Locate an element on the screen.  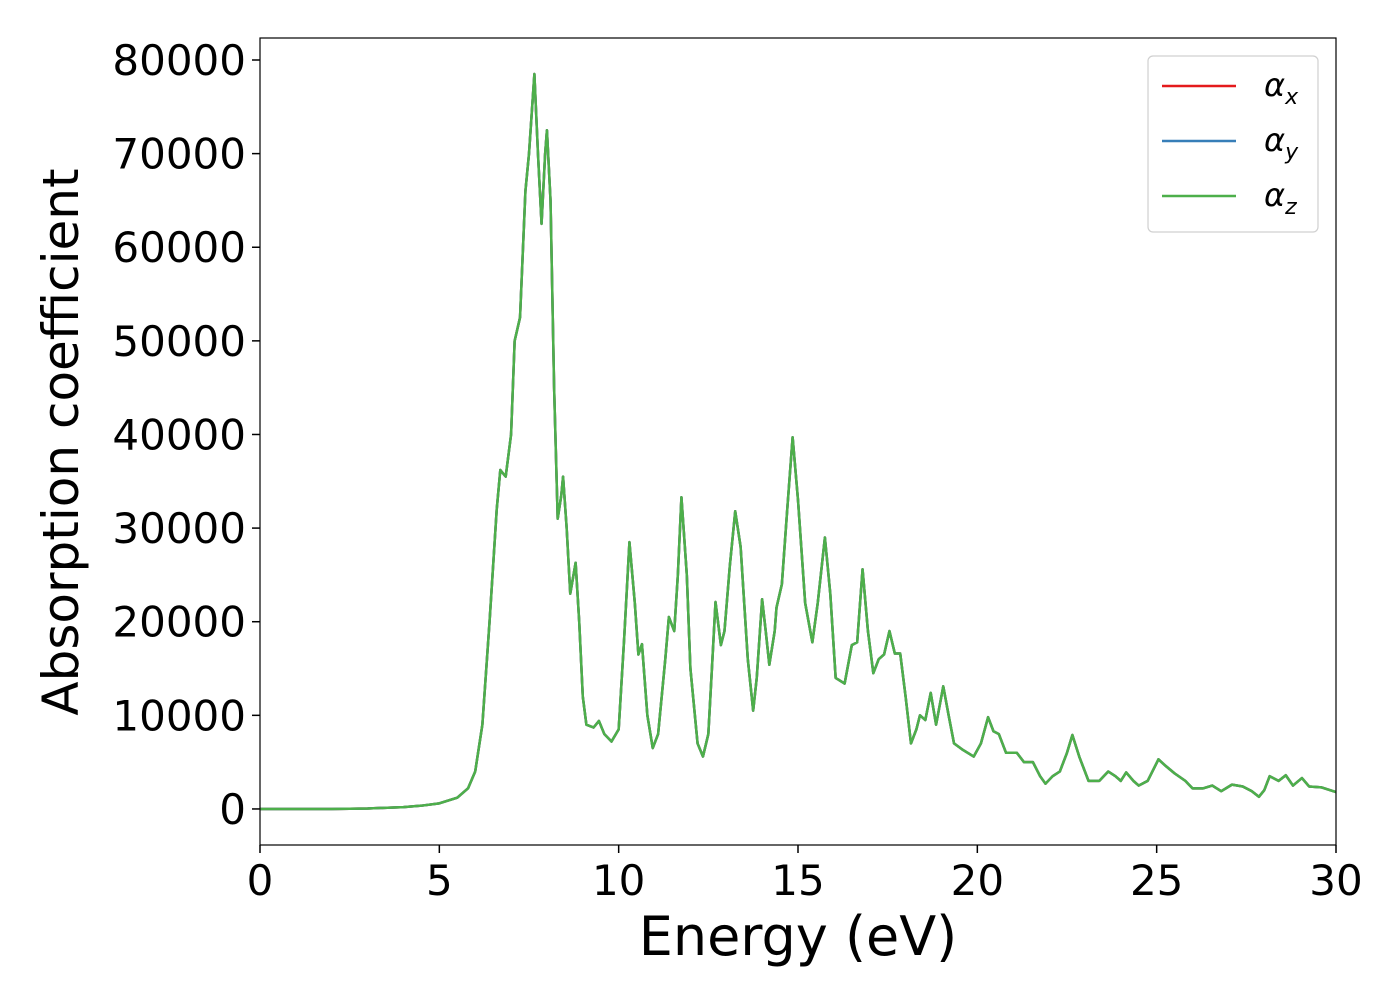
legend-label: αx is located at coordinates (1281, 88).